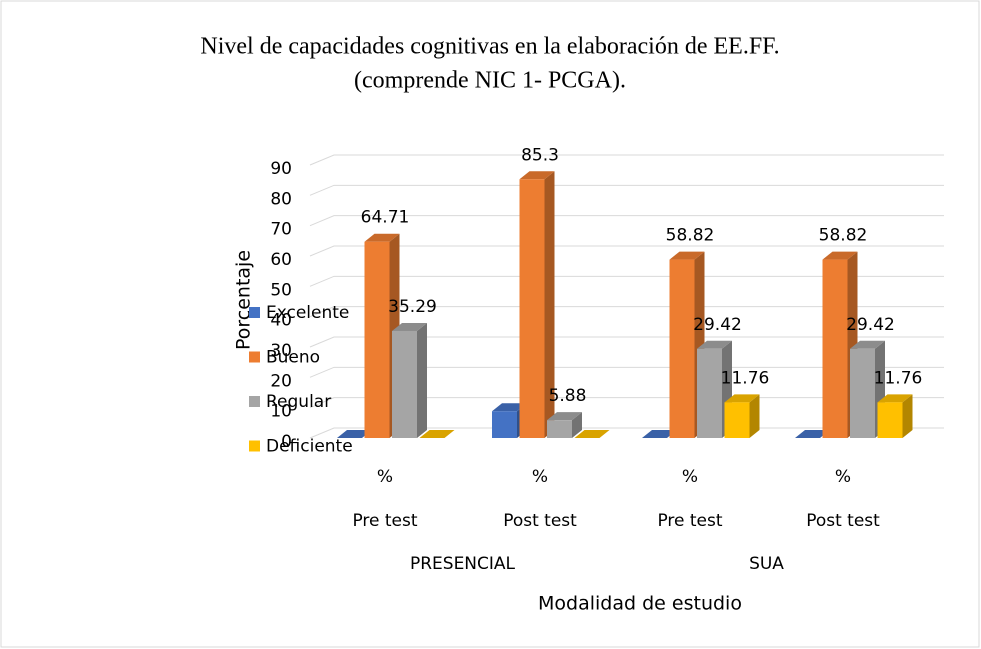 Image resolution: width=981 pixels, height=649 pixels. I want to click on legend-label: Deficiente, so click(309, 447).